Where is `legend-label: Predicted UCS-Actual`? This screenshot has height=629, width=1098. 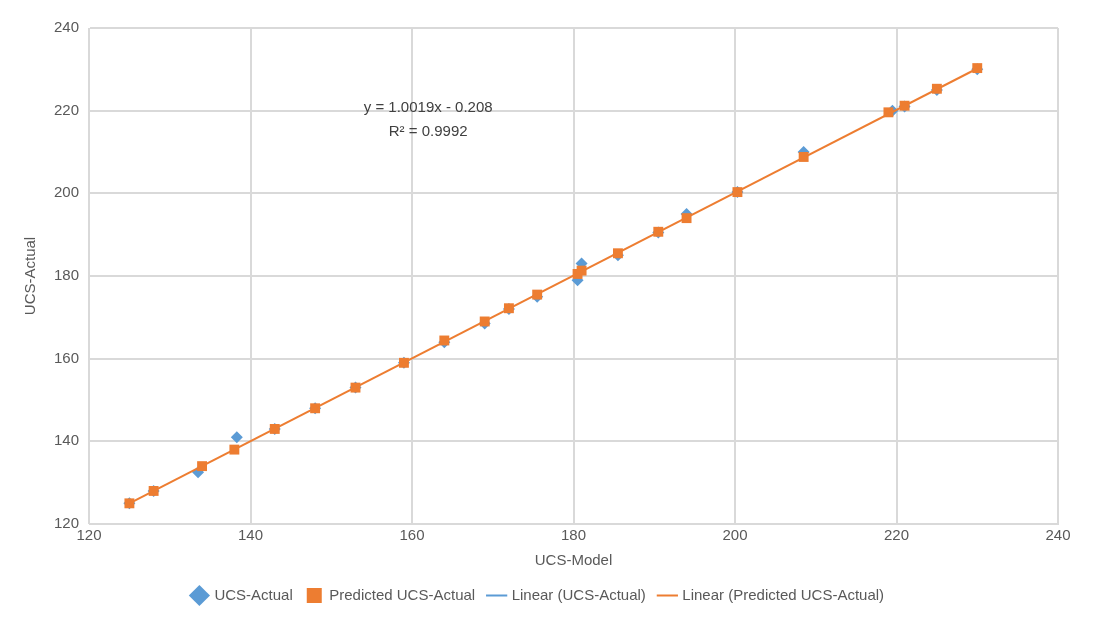 legend-label: Predicted UCS-Actual is located at coordinates (402, 594).